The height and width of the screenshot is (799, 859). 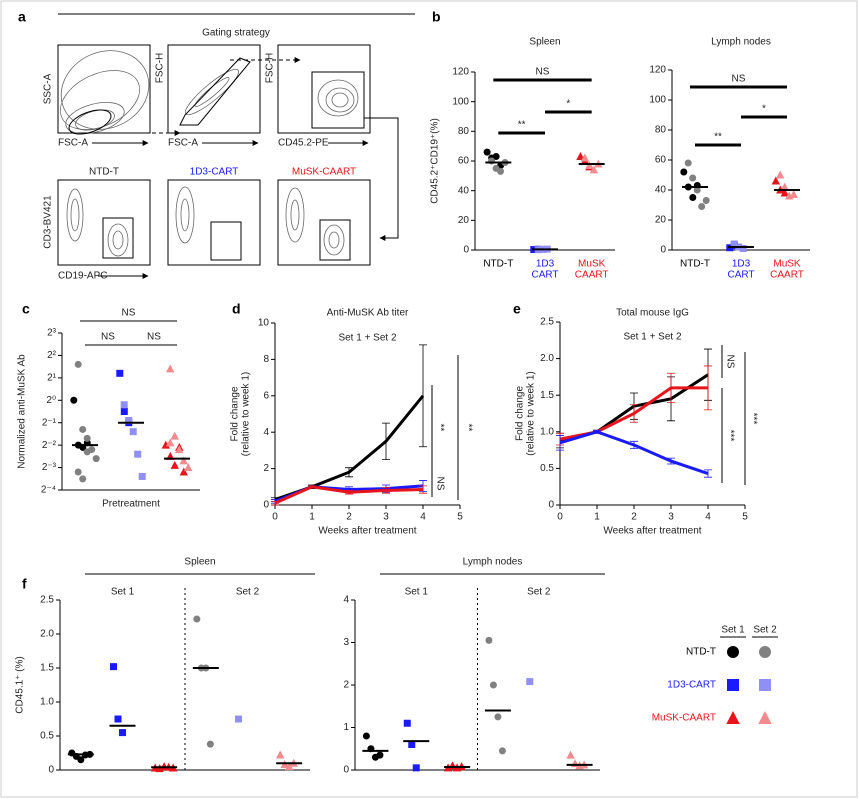 What do you see at coordinates (460, 72) in the screenshot?
I see `y-tick-label: 120` at bounding box center [460, 72].